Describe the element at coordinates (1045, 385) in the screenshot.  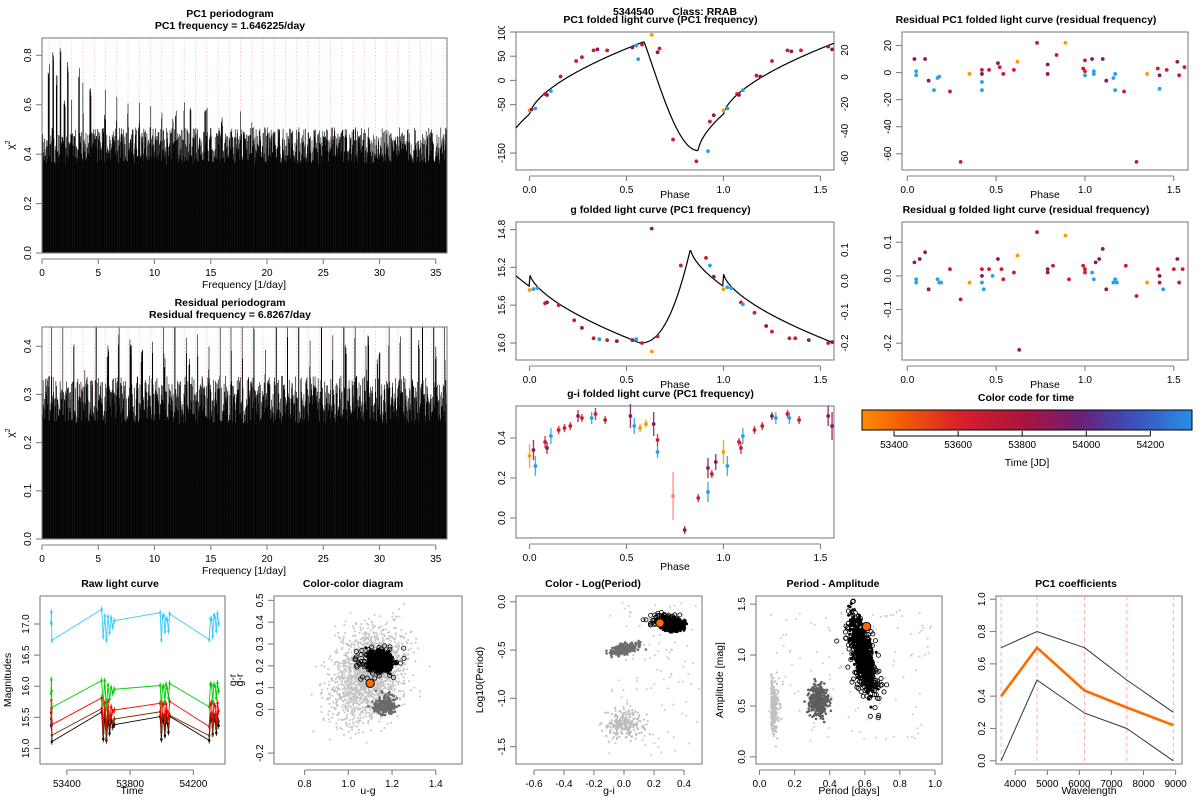
I see `residual-g-xlabel: Phase` at that location.